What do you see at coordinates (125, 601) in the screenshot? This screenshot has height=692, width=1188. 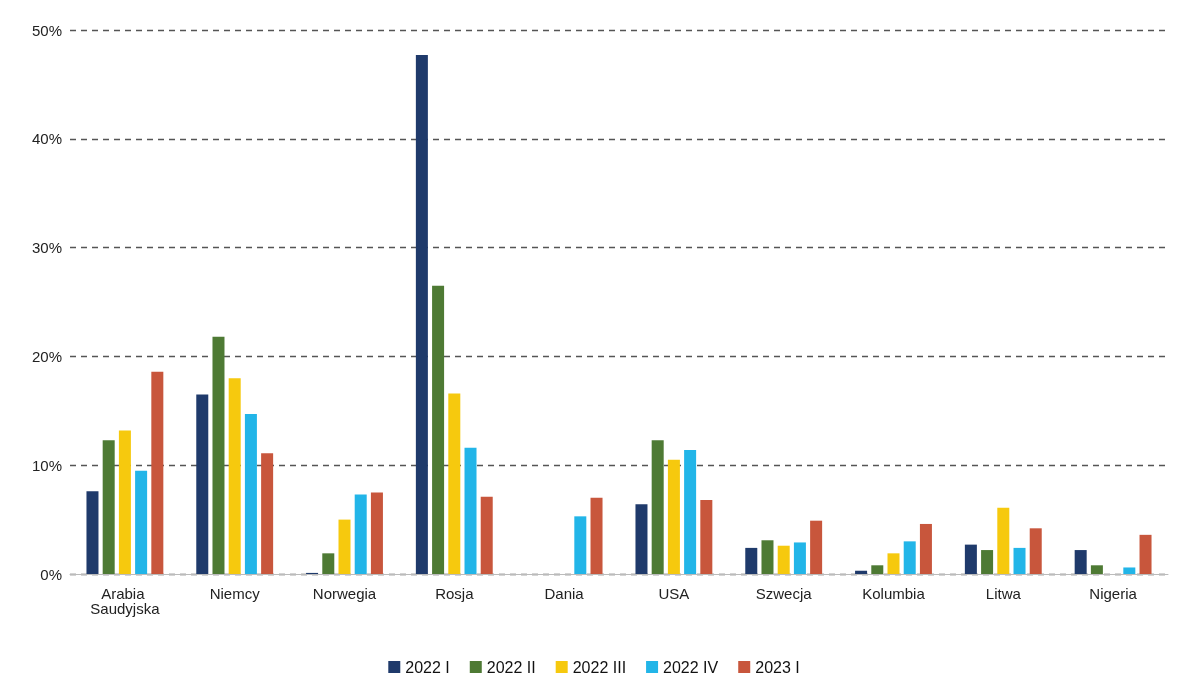 I see `x-tick-label: Arabia Saudyjska` at bounding box center [125, 601].